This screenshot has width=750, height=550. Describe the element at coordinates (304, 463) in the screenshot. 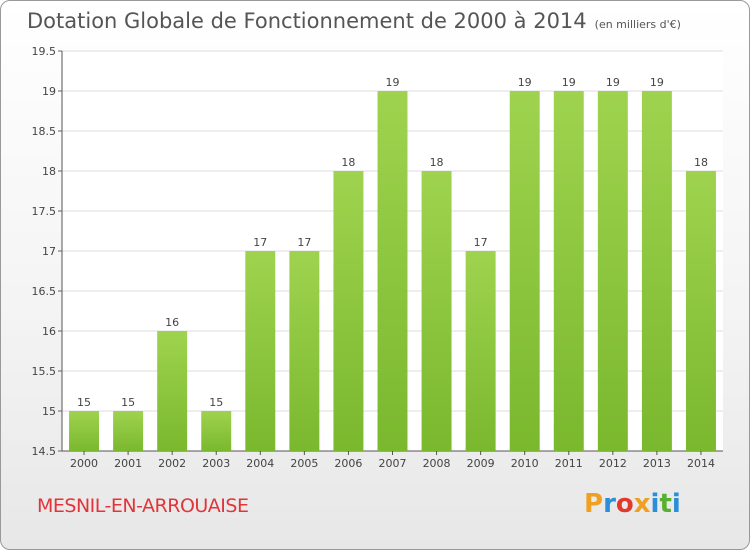

I see `x-tick-label: 2005` at that location.